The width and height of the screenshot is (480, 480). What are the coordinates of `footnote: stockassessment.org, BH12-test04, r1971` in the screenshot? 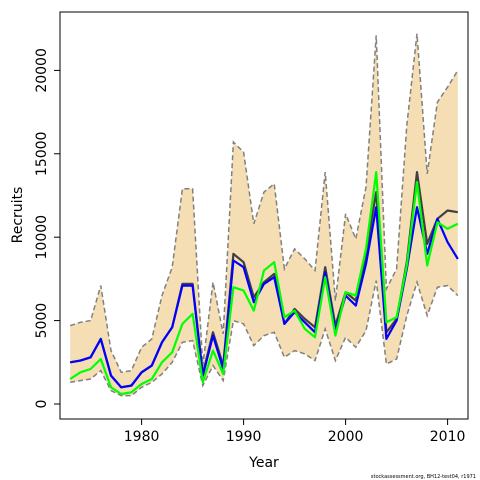 It's located at (423, 477).